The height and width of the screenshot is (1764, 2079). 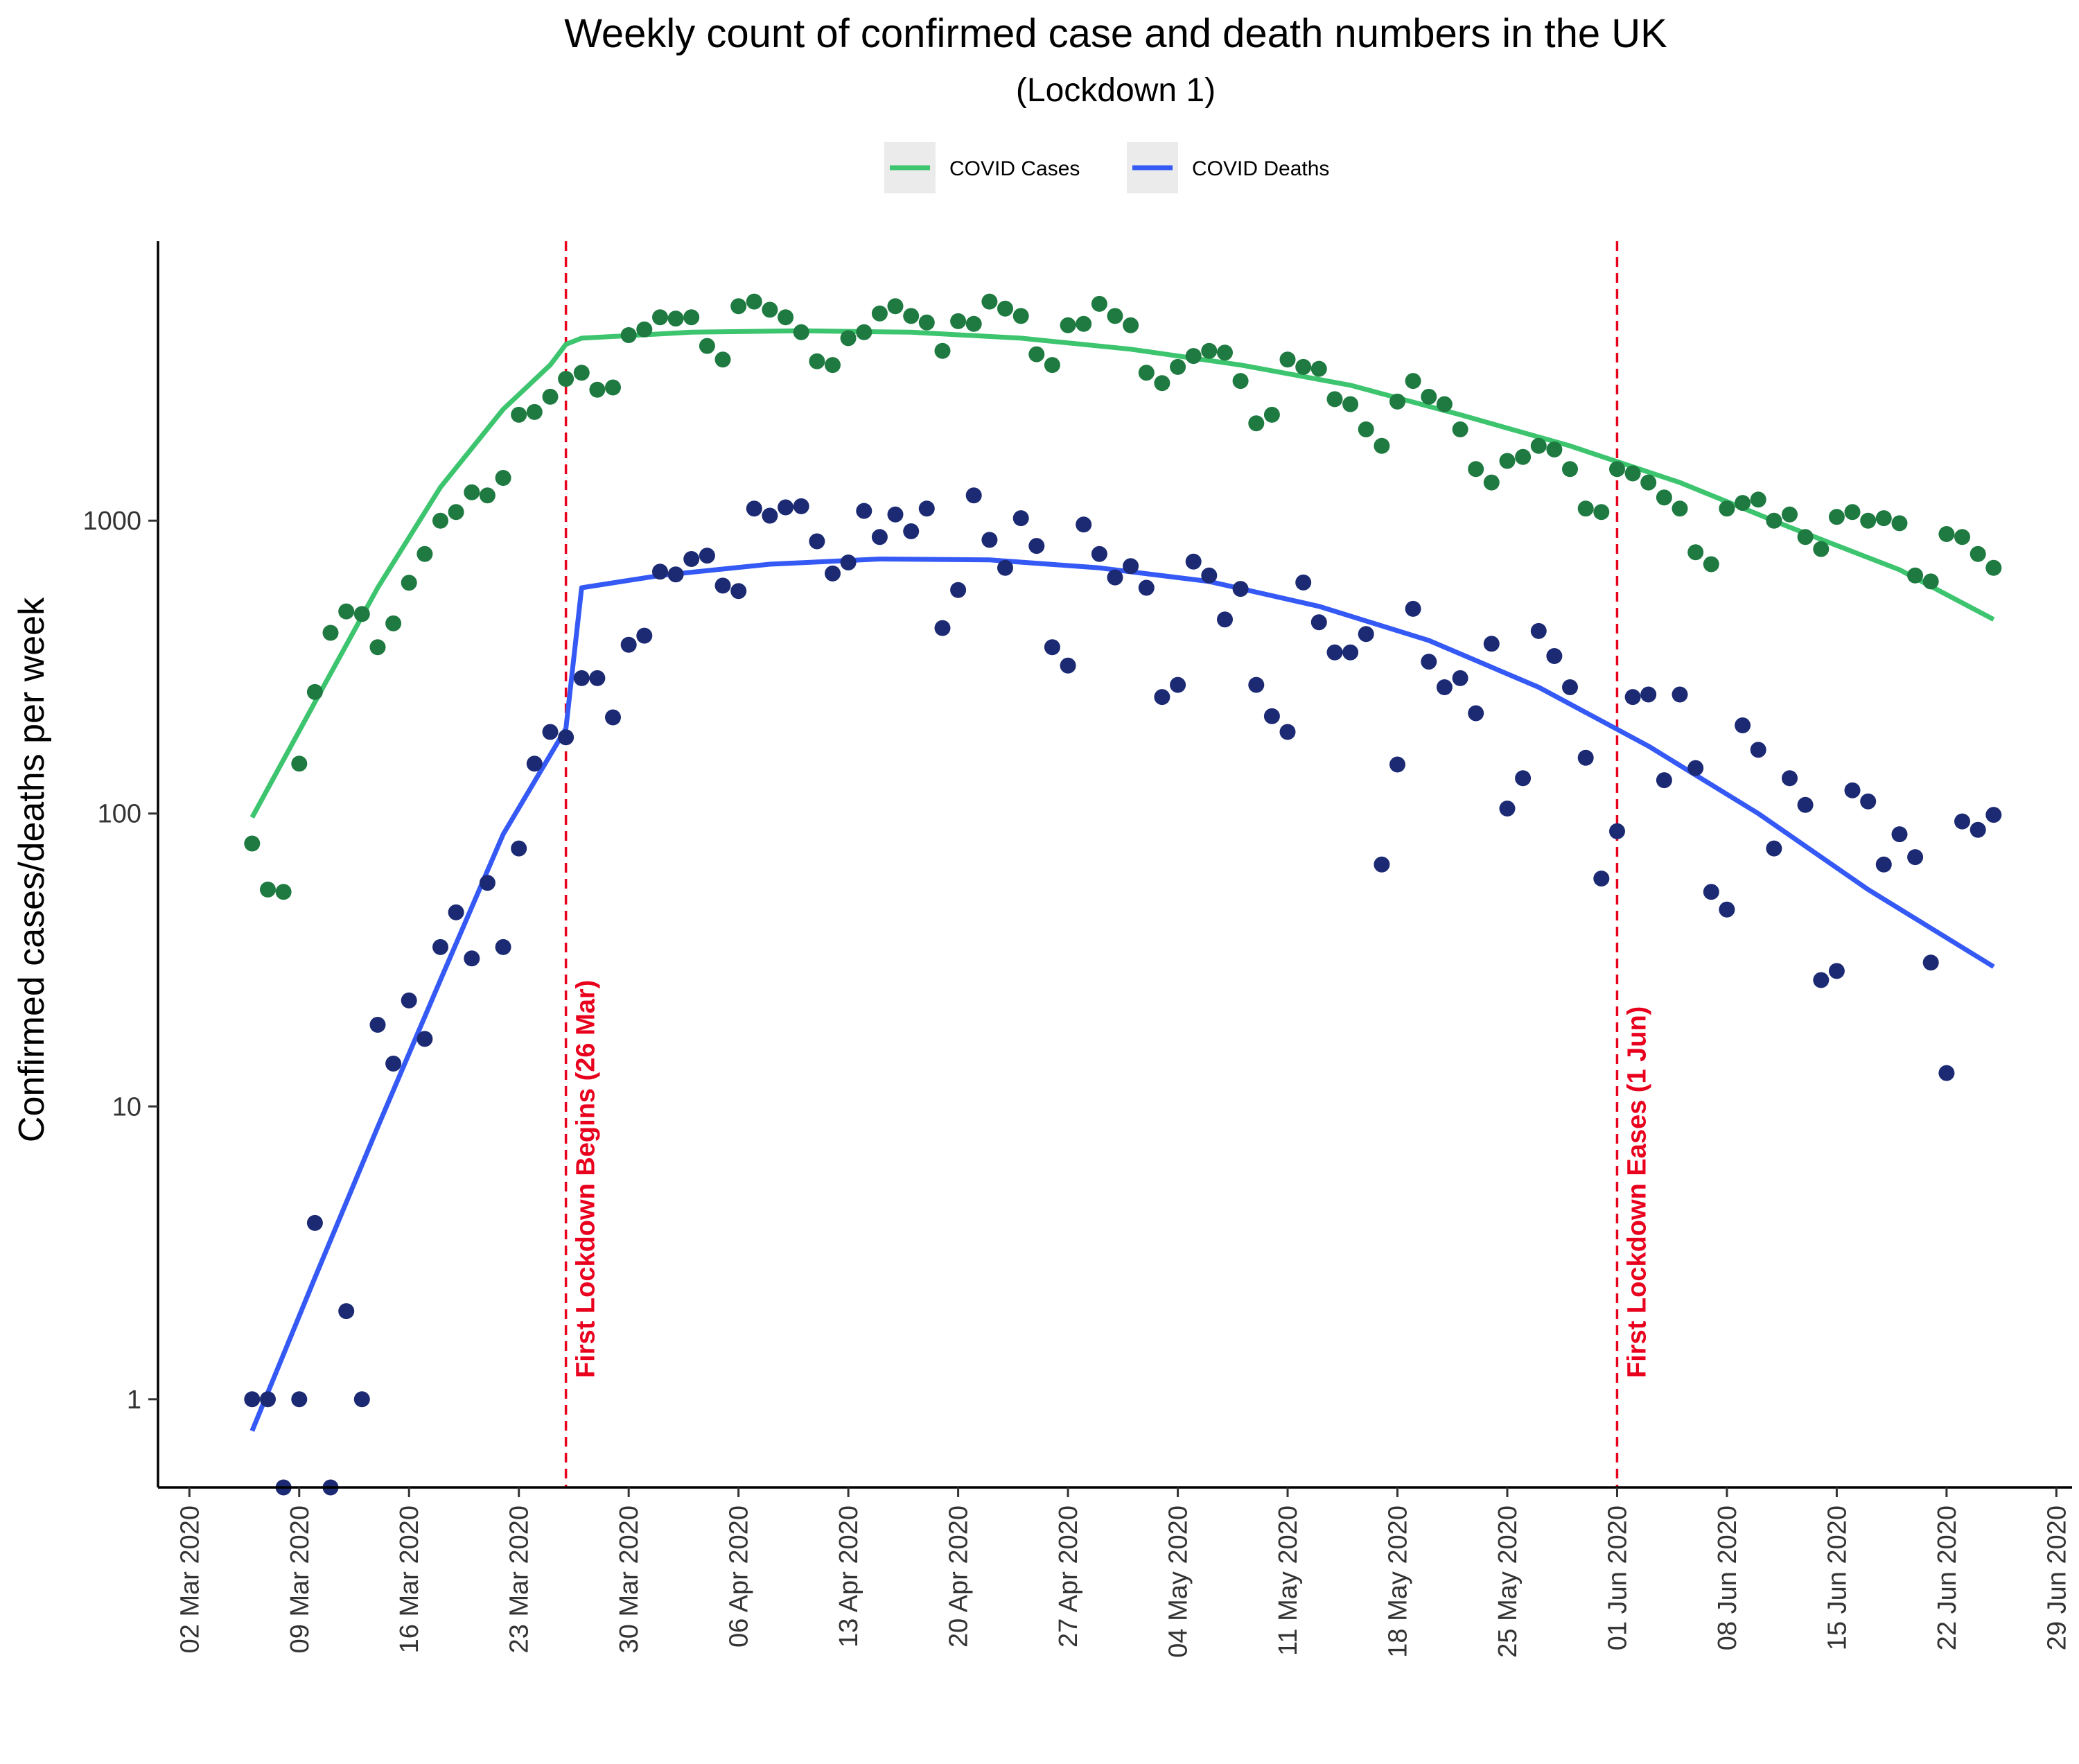 What do you see at coordinates (1260, 168) in the screenshot?
I see `legend-label-deaths: COVID Deaths` at bounding box center [1260, 168].